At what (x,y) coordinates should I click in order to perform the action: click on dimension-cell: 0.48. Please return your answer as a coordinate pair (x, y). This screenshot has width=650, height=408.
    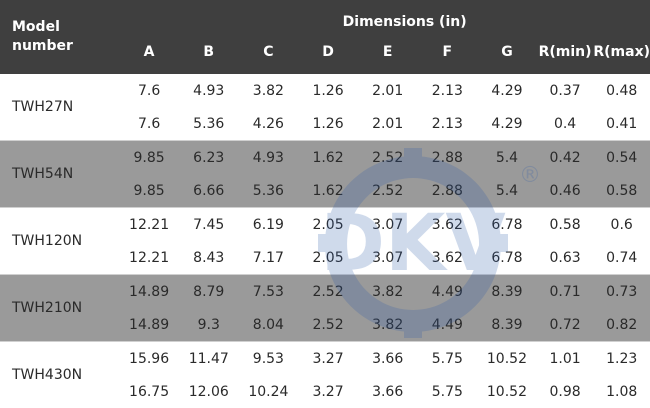
    Looking at the image, I should click on (621, 90).